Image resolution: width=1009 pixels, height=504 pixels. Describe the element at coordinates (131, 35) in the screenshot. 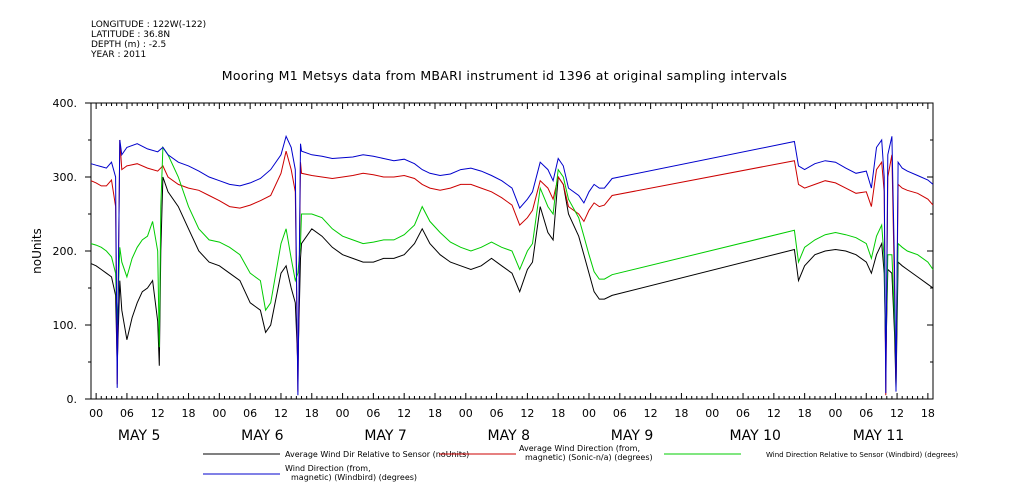

I see `latitude-label: LATITUDE : 36.8N` at that location.